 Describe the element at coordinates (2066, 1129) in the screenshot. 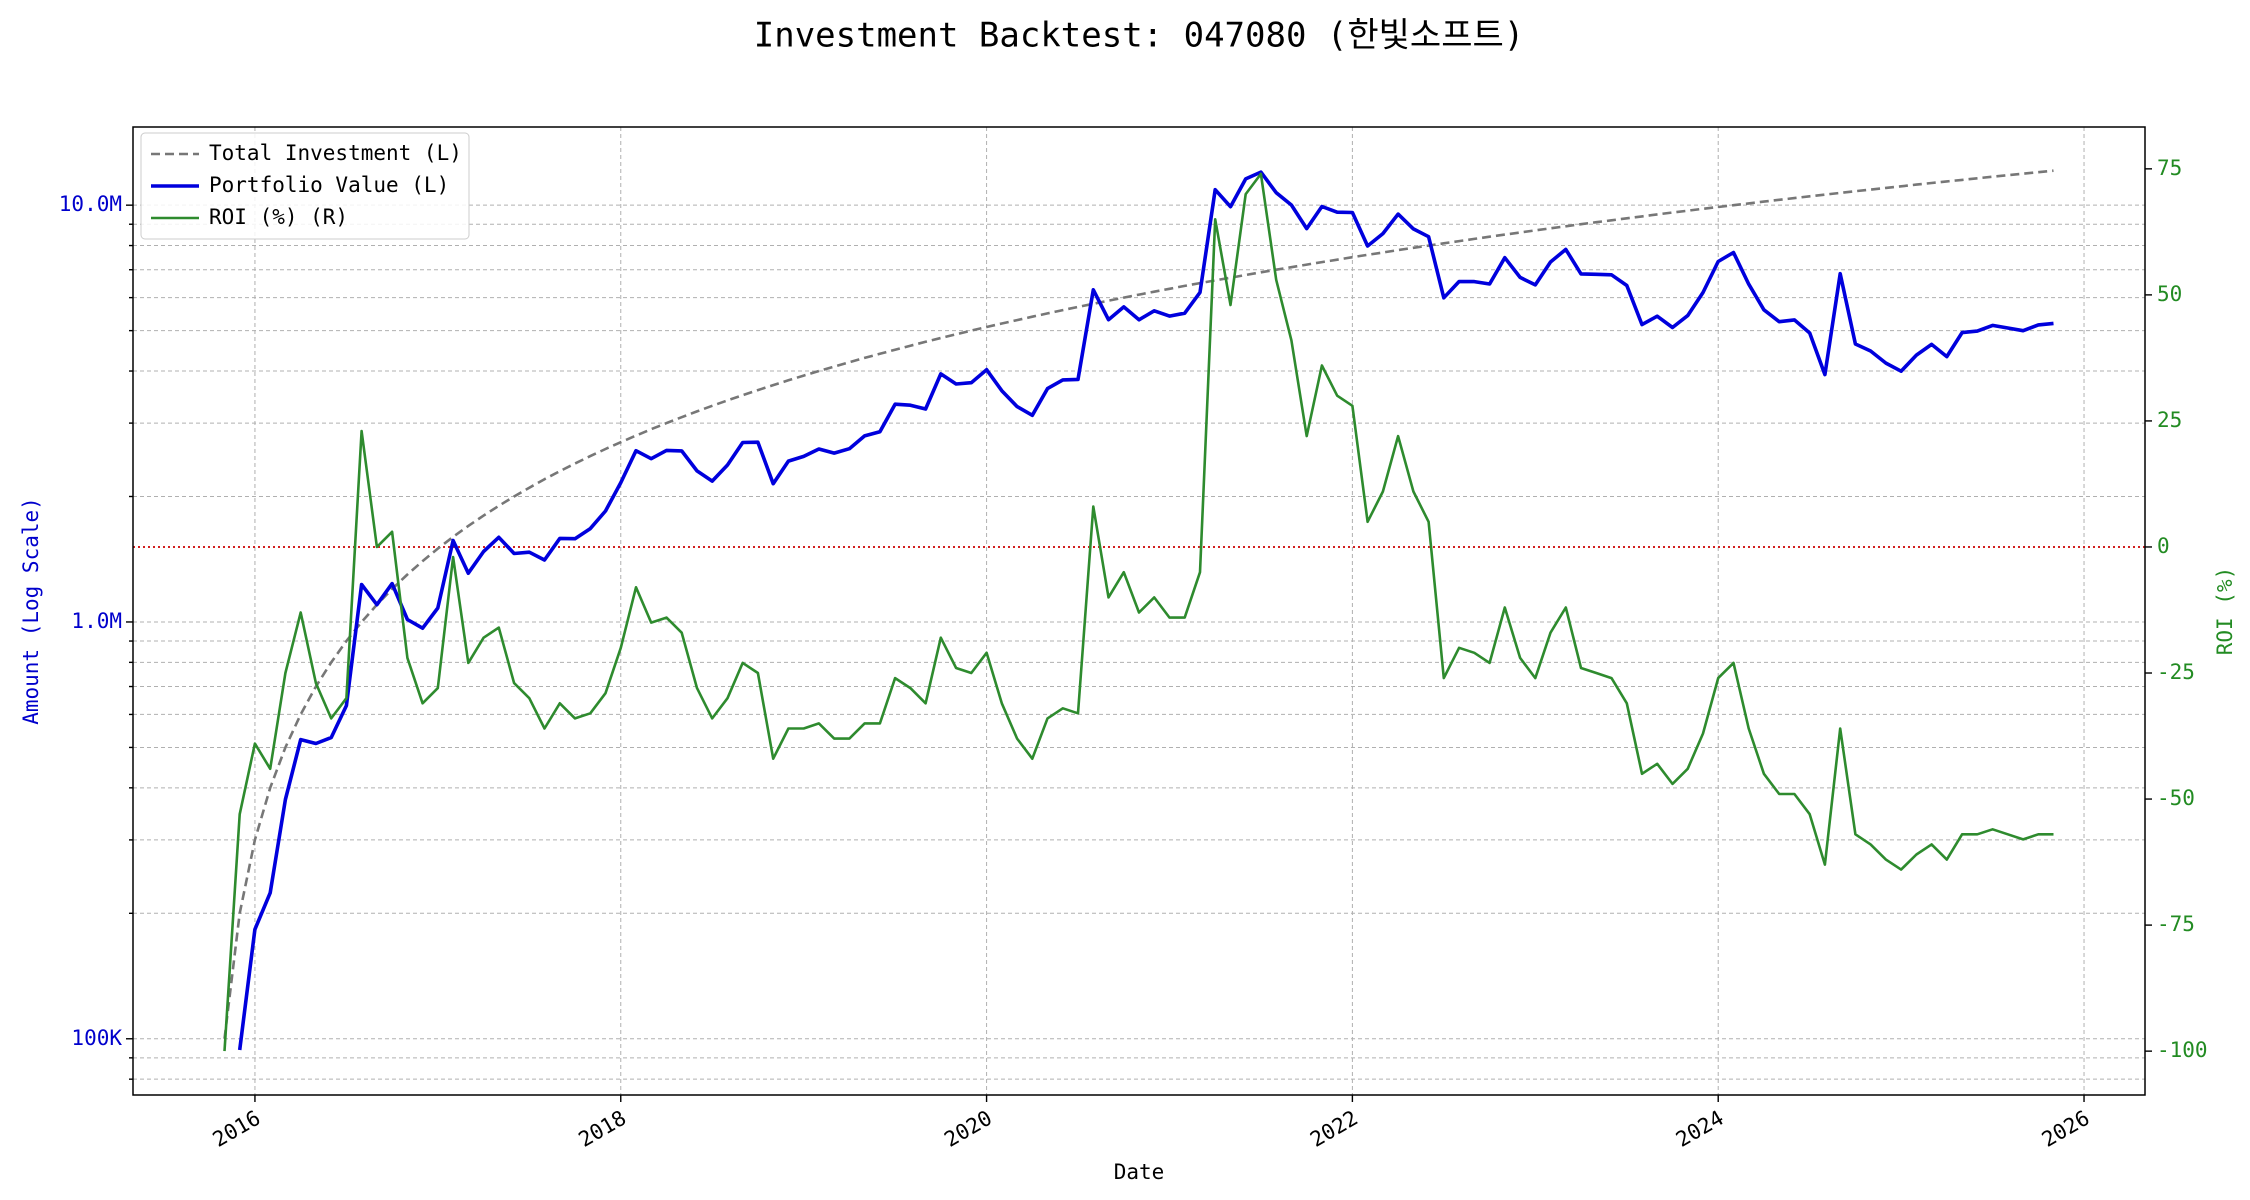

I see `x-tick-label: 2026` at that location.